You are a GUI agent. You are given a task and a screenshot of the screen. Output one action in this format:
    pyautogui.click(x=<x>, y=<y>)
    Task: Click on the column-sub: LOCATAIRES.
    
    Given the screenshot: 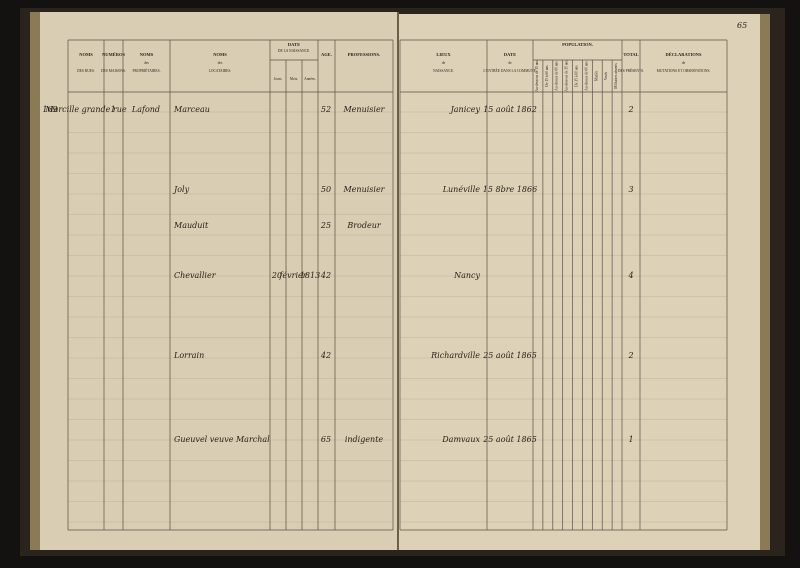 What is the action you would take?
    pyautogui.click(x=220, y=71)
    